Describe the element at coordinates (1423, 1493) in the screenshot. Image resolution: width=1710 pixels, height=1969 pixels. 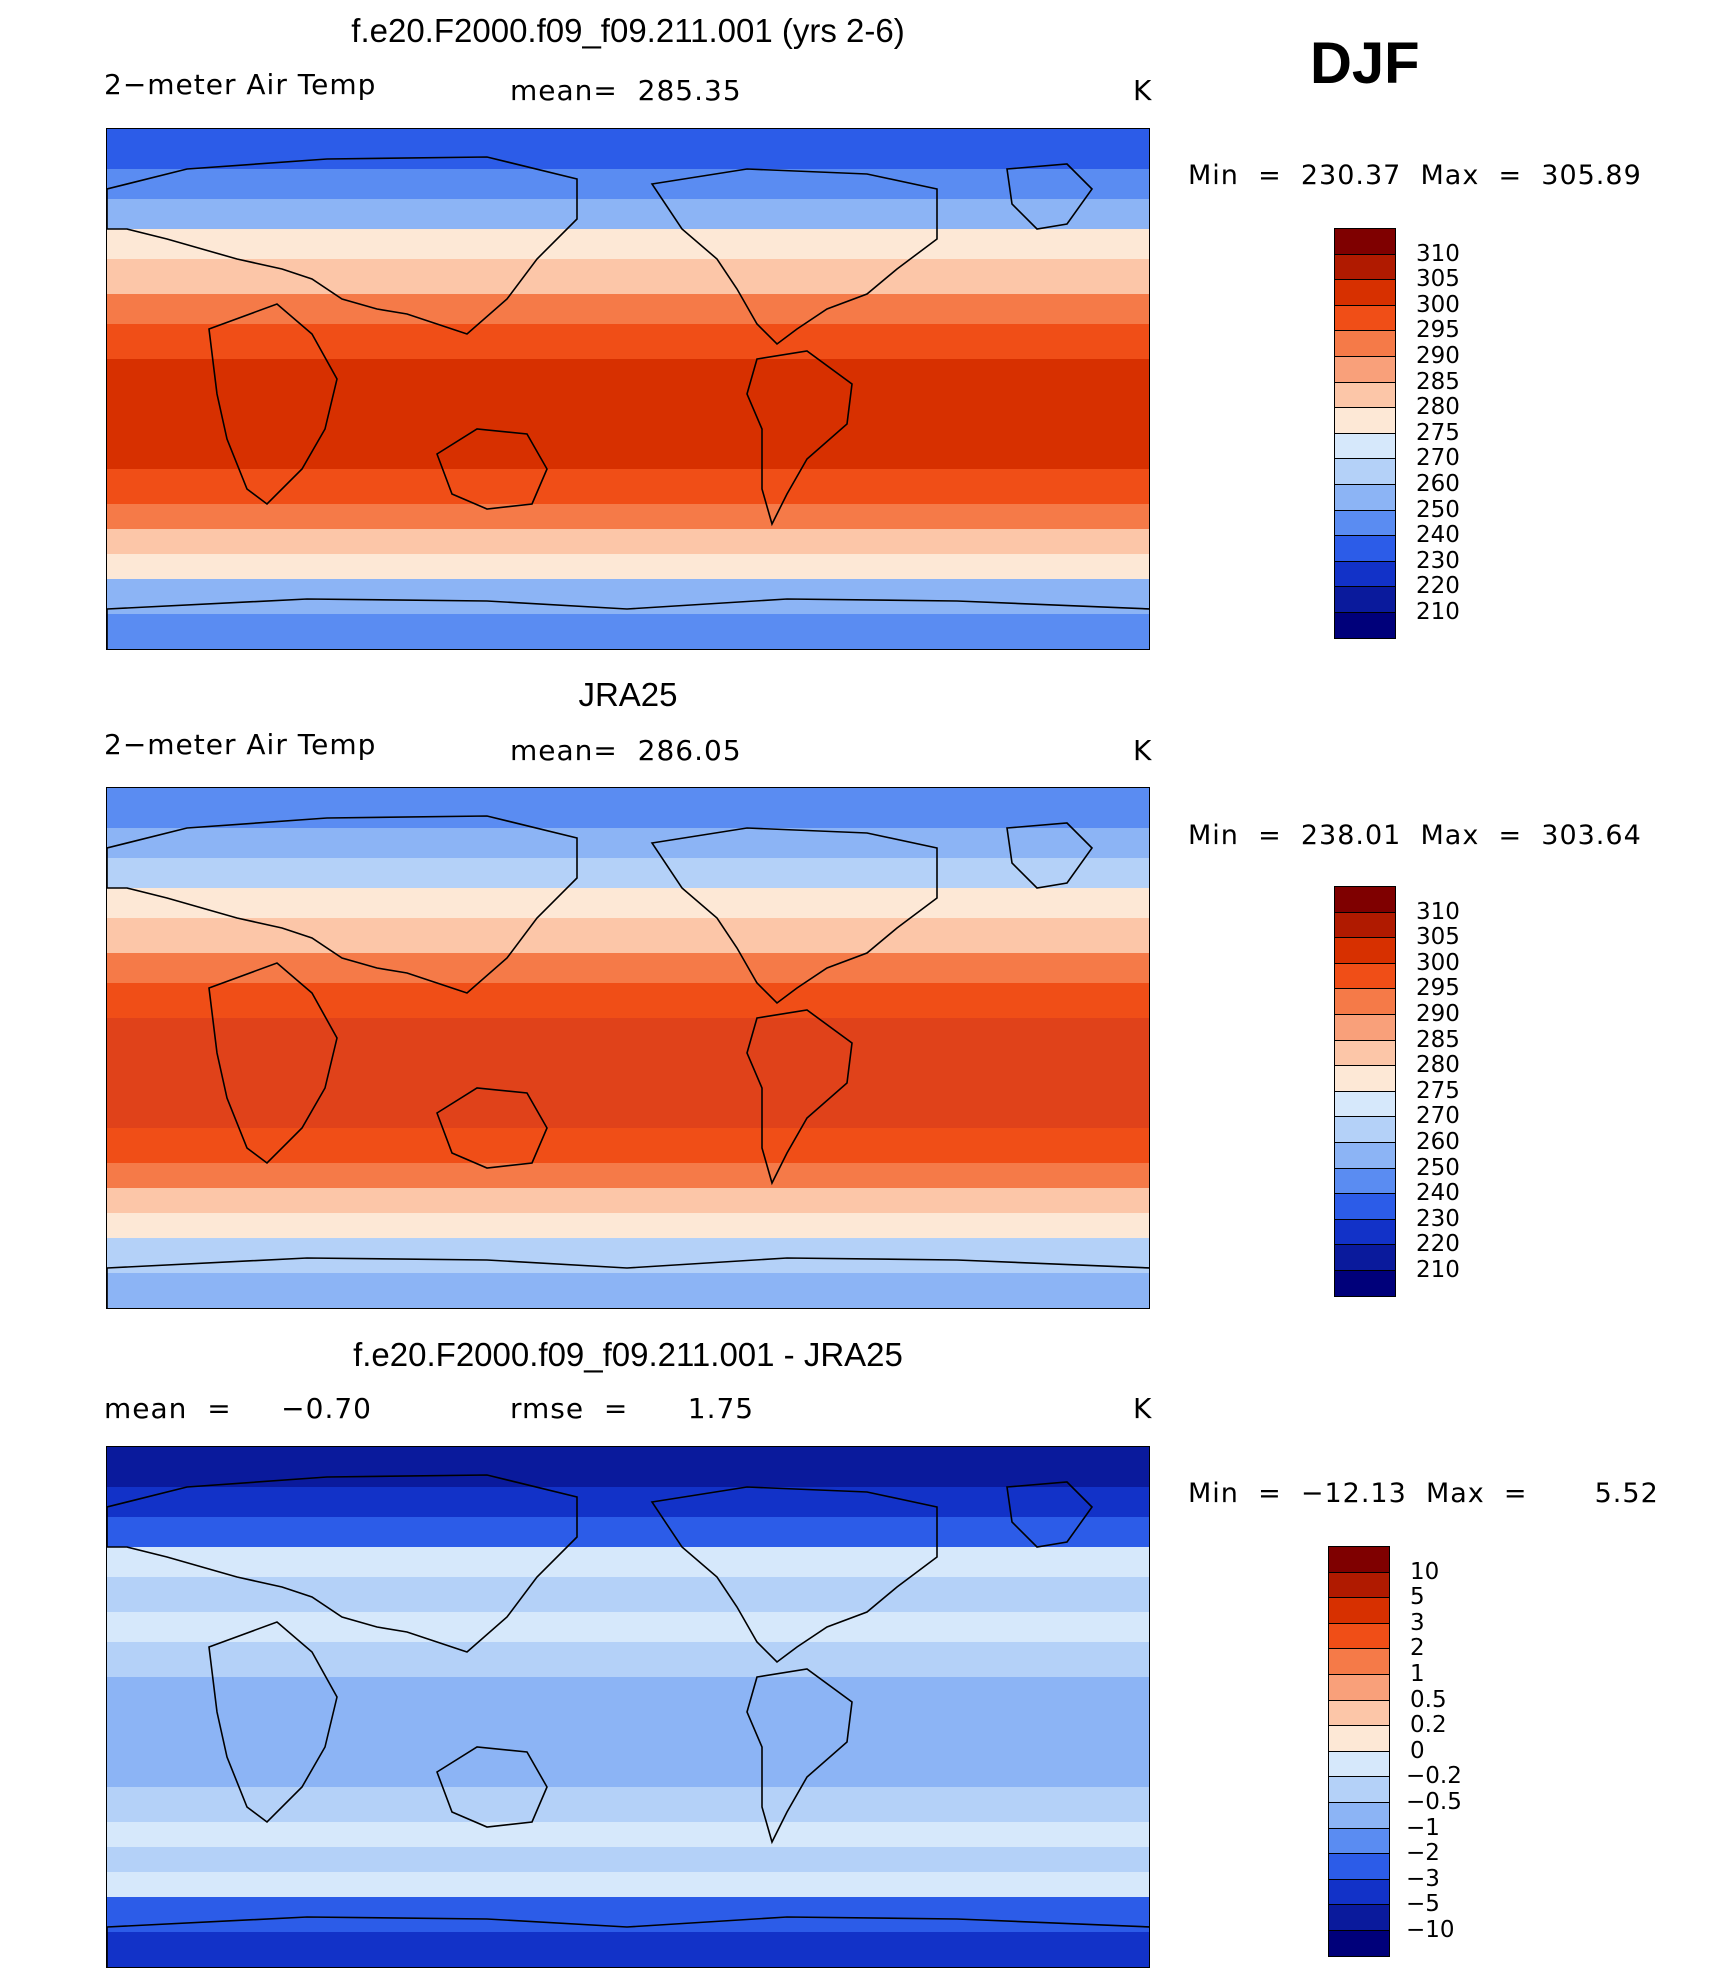
I see `min-max-label: Min = −12.13 Max = 5.52` at that location.